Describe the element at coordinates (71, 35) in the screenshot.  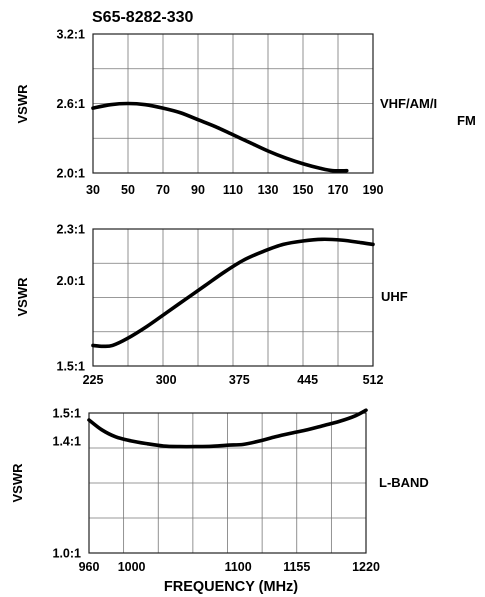
I see `y-tick-label: 3.2:1` at that location.